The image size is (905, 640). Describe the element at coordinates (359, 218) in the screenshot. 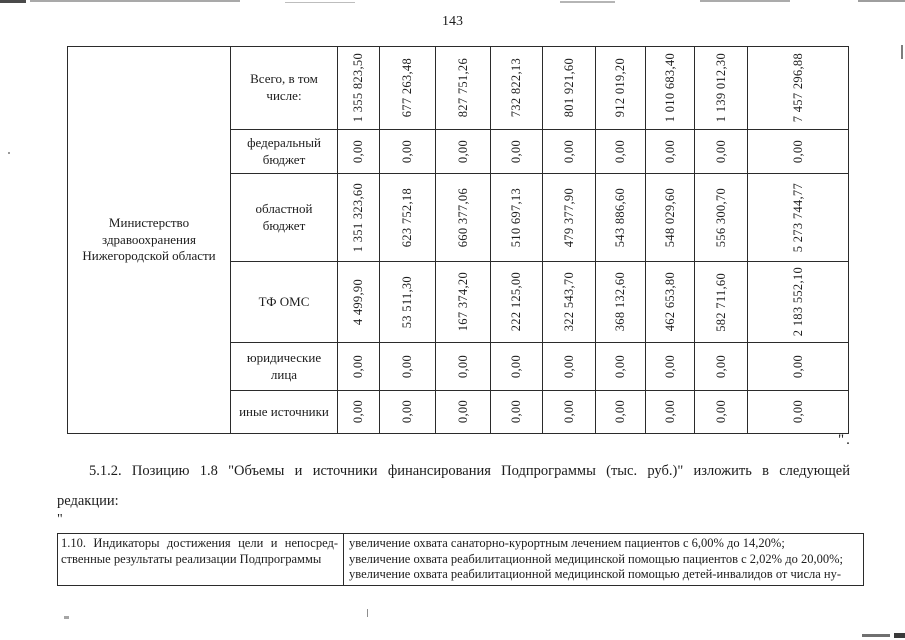

I see `table-value: 1 351 323,60` at that location.